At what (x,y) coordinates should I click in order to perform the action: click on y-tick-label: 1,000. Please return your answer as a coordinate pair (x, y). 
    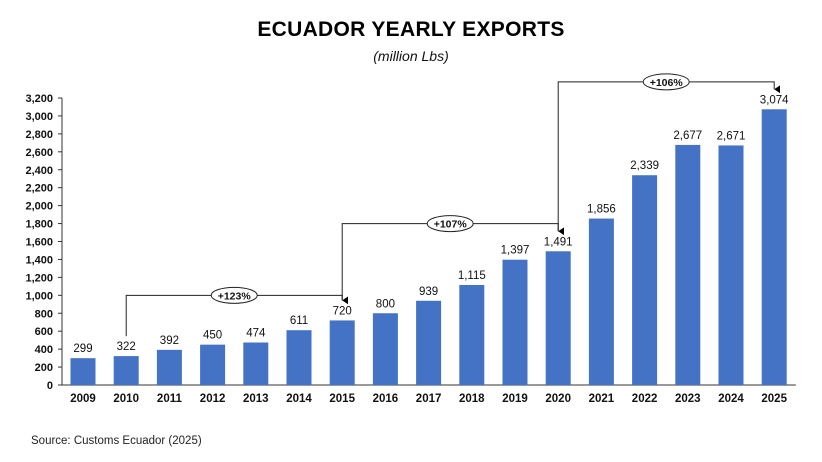
    Looking at the image, I should click on (39, 296).